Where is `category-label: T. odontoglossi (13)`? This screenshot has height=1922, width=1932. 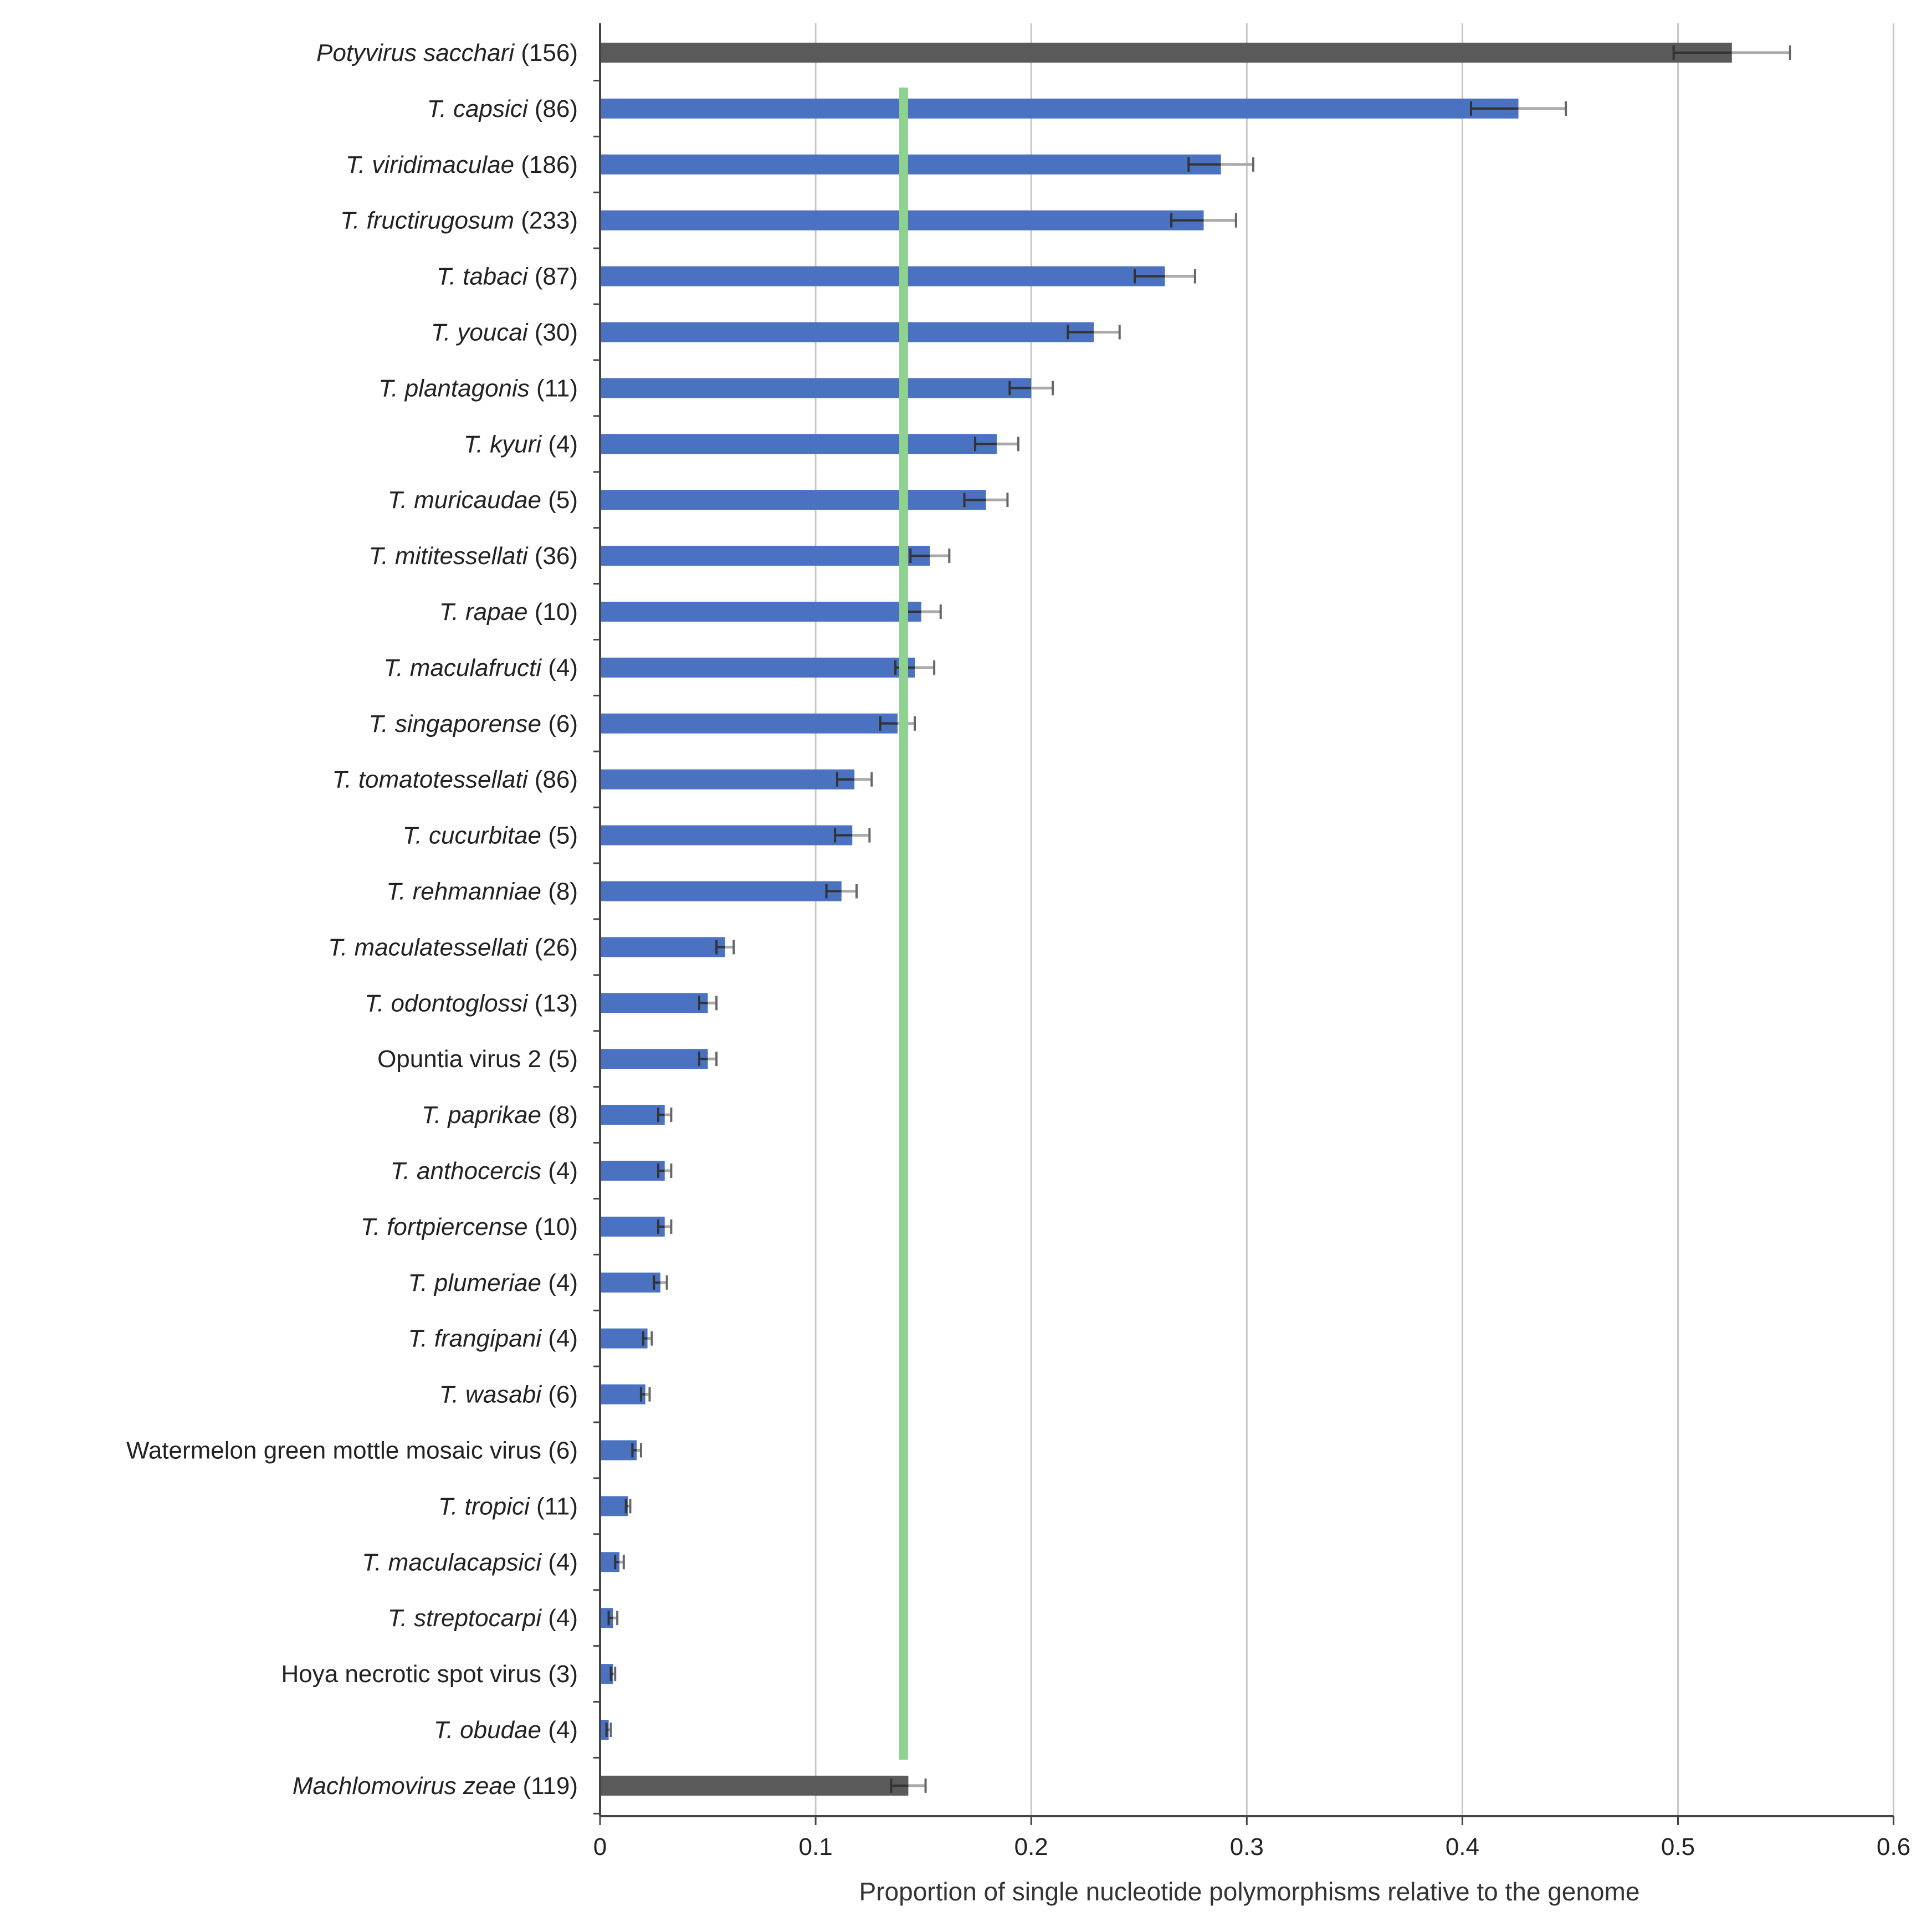 category-label: T. odontoglossi (13) is located at coordinates (471, 1003).